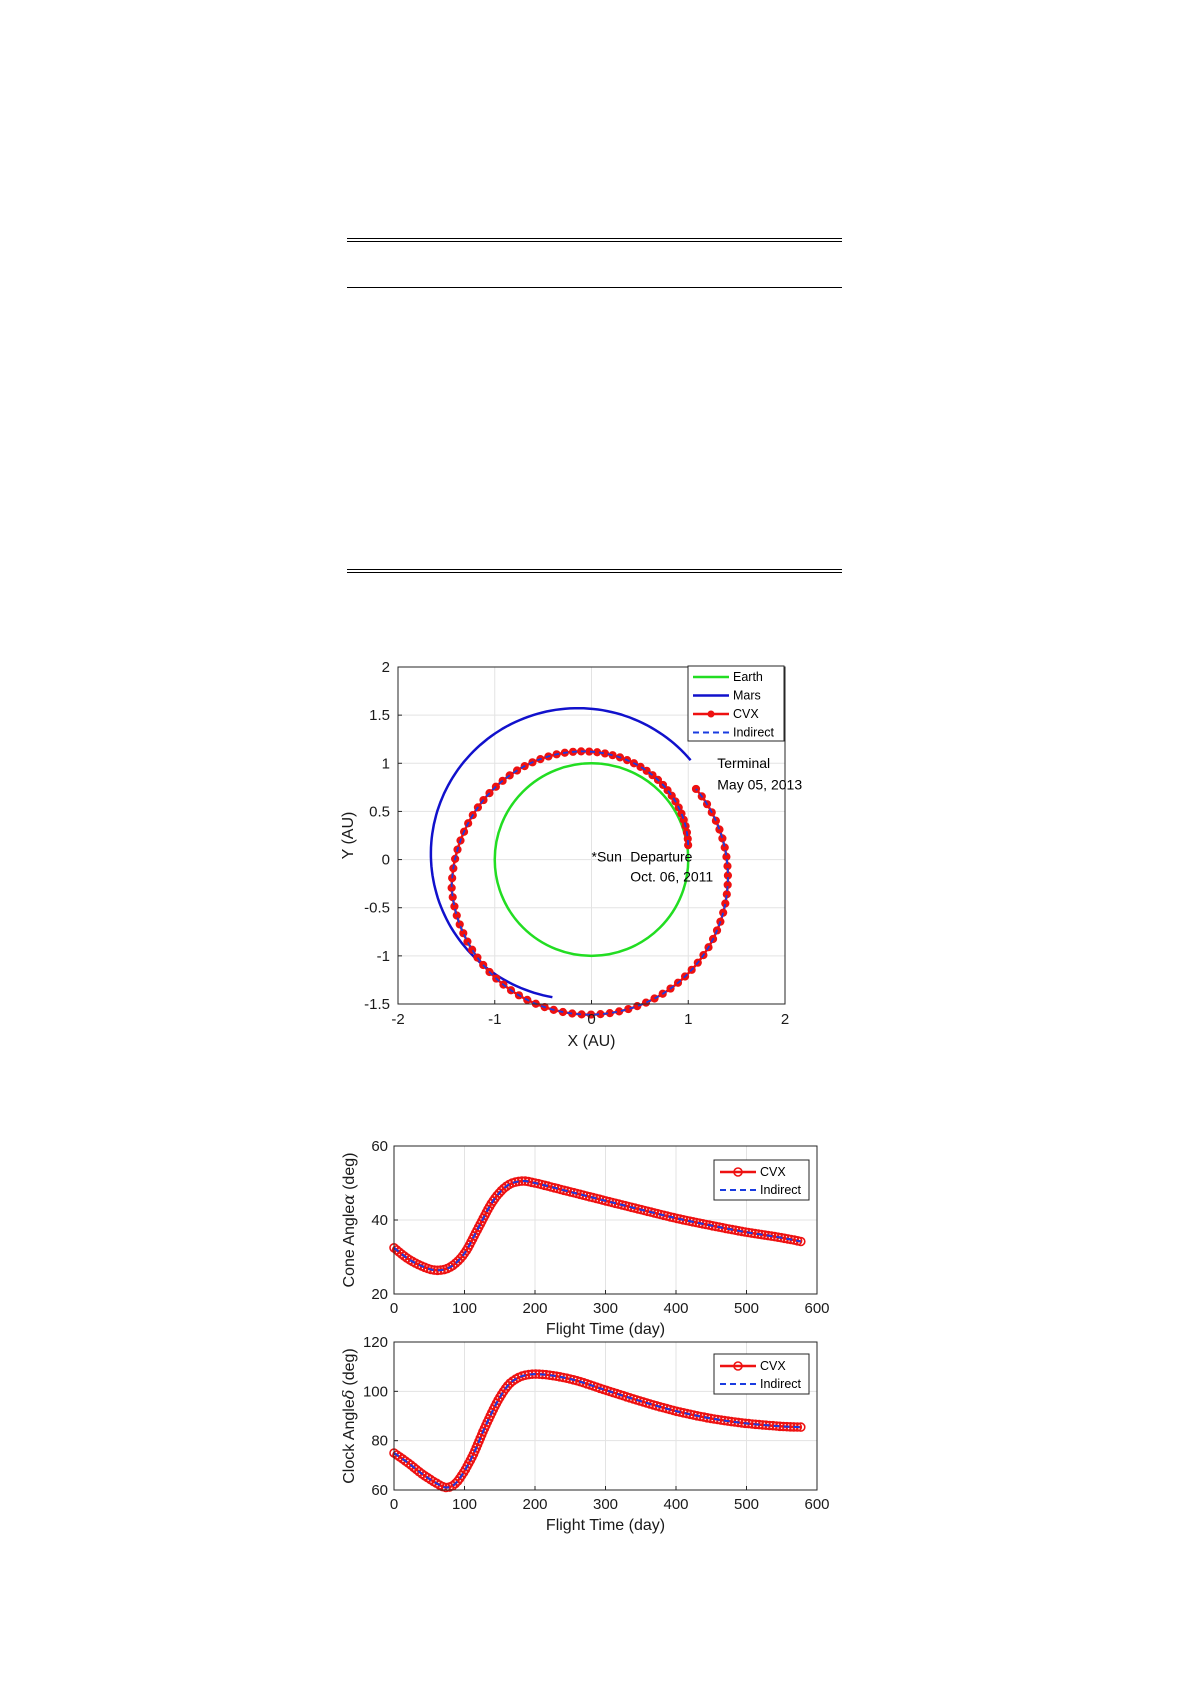  What do you see at coordinates (386, 860) in the screenshot?
I see `y-tick-label: 0` at bounding box center [386, 860].